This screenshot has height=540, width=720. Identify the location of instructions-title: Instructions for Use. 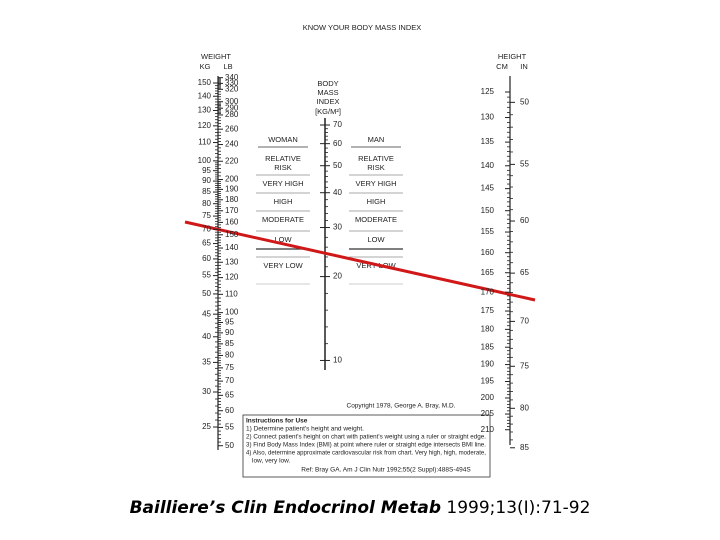
(277, 421).